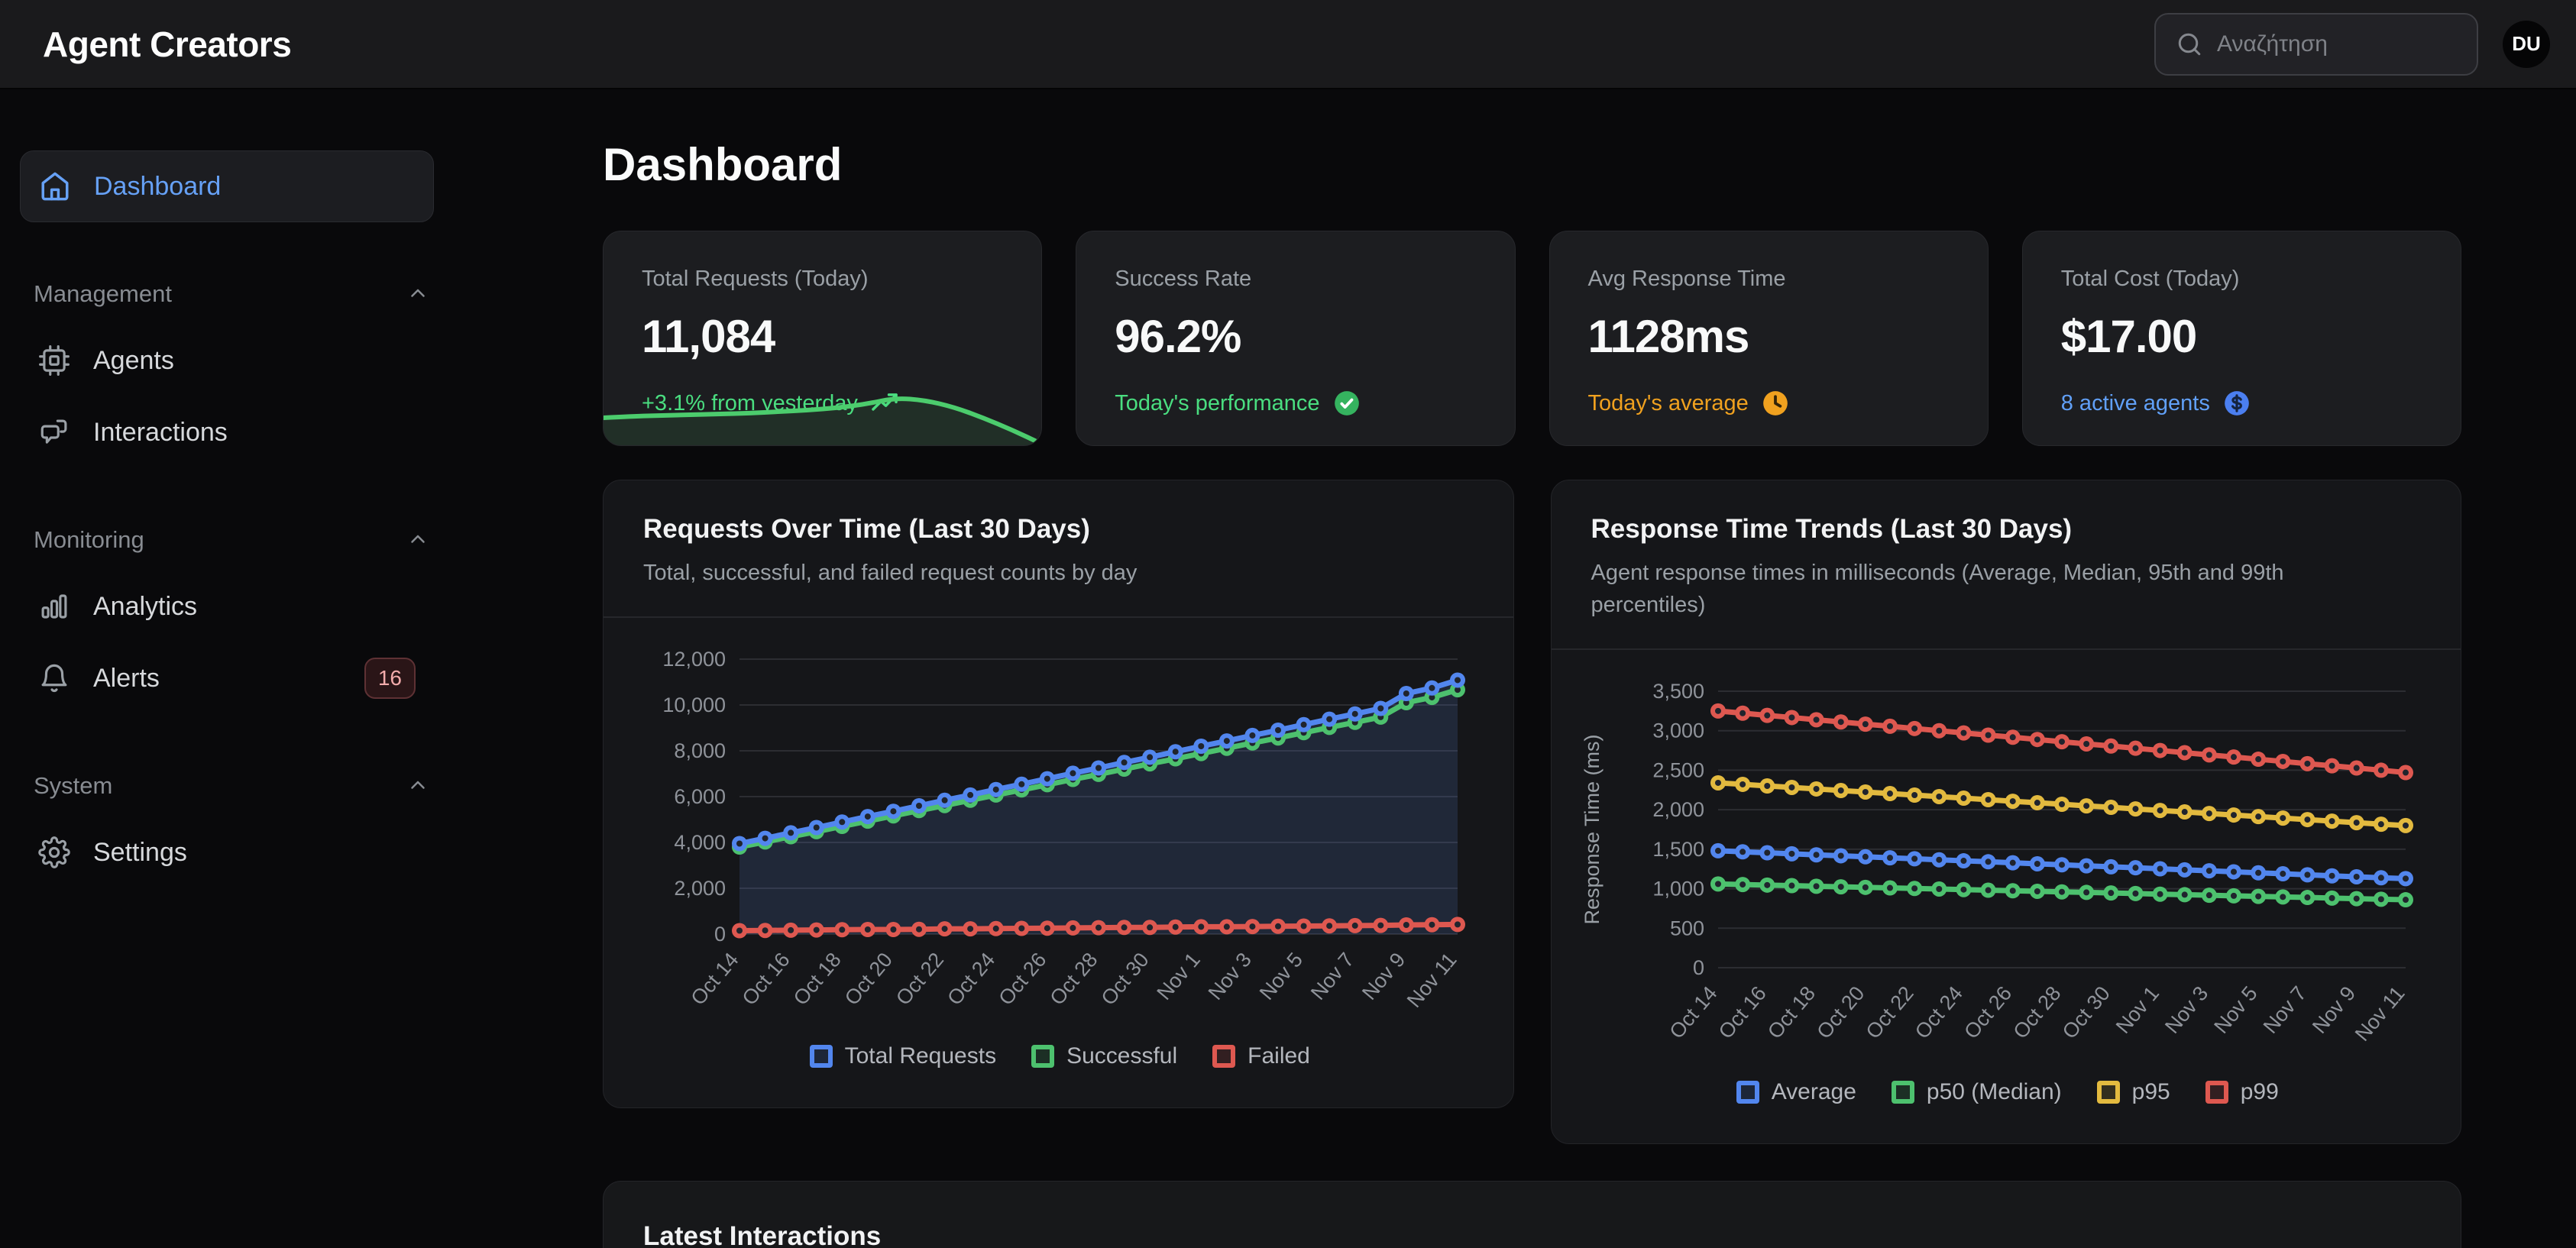 This screenshot has width=2576, height=1248. I want to click on sidebar-item-alerts: Alerts 16, so click(227, 678).